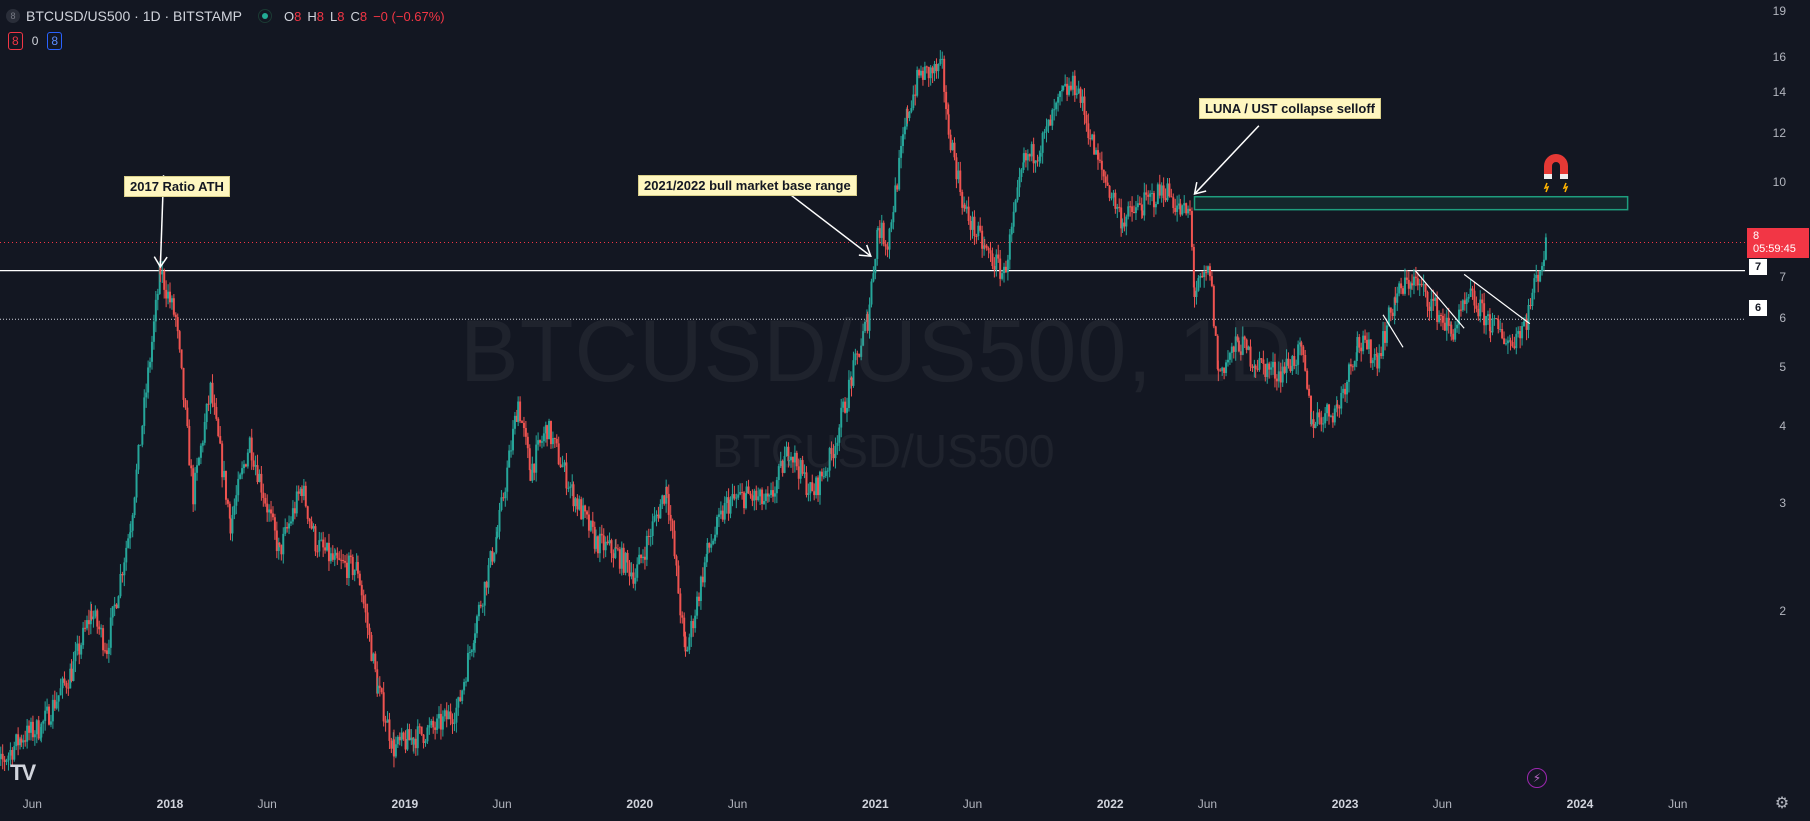 This screenshot has height=821, width=1810. What do you see at coordinates (134, 16) in the screenshot?
I see `symbol-title: BTCUSD/US500 · 1D · BITSTAMP` at bounding box center [134, 16].